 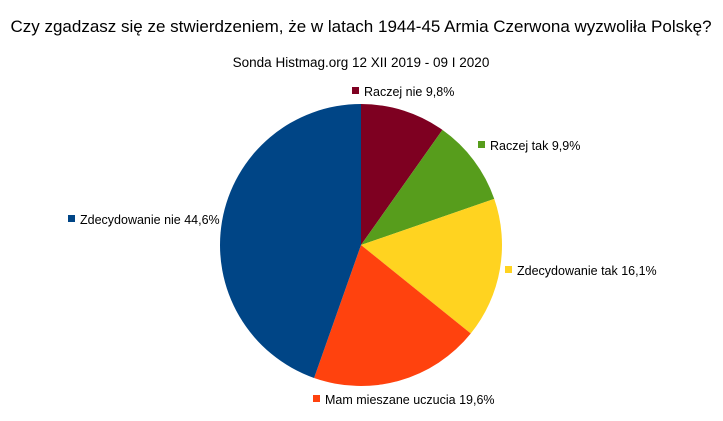 I want to click on slice-label: Zdecydowanie tak 16,1%, so click(x=587, y=271).